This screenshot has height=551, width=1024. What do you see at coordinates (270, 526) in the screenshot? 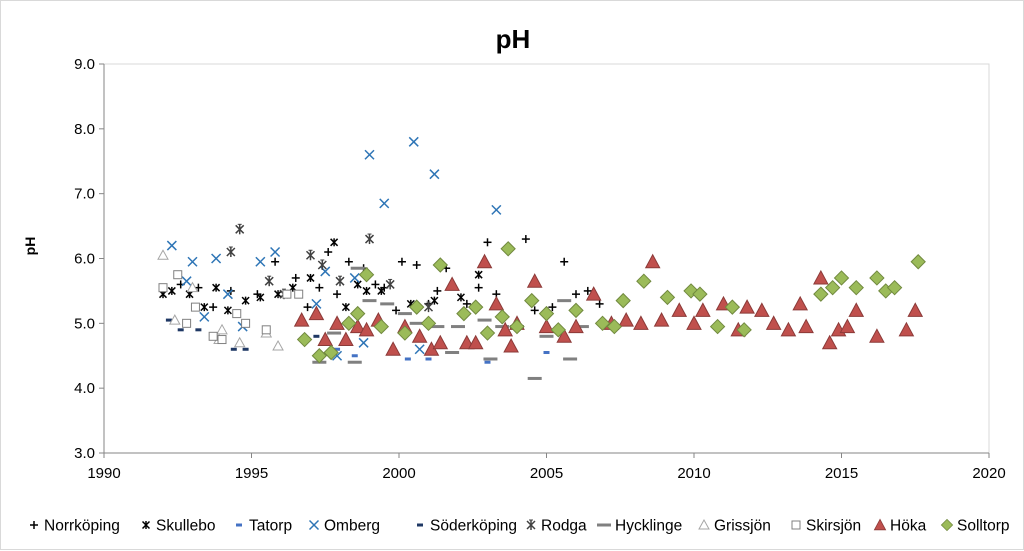
I see `legend-label: Tatorp` at bounding box center [270, 526].